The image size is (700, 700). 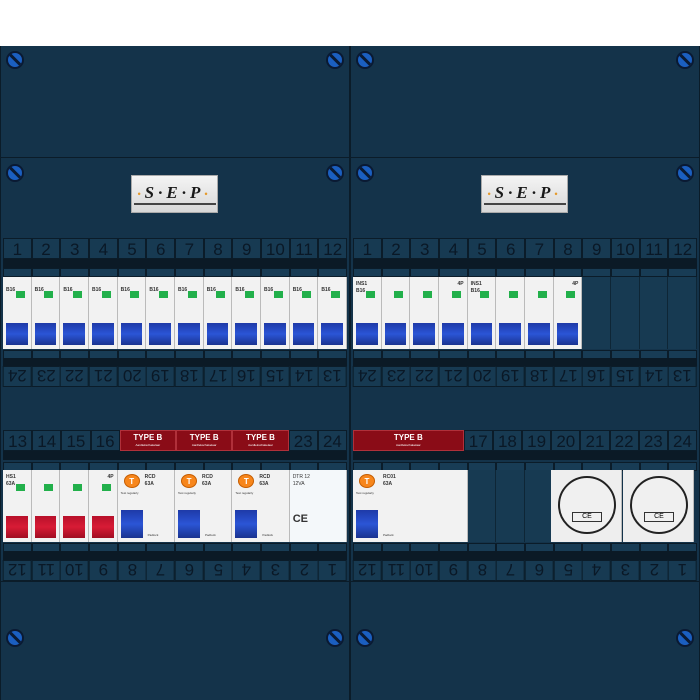 I want to click on circuit-number: 14, so click(x=47, y=440).